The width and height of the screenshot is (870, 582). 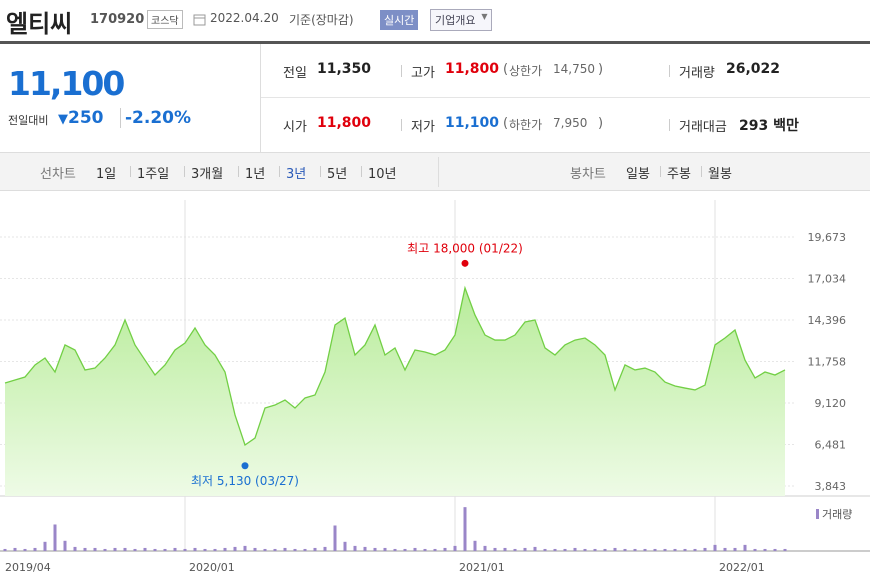 What do you see at coordinates (399, 20) in the screenshot?
I see `realtime-badge: 실시간` at bounding box center [399, 20].